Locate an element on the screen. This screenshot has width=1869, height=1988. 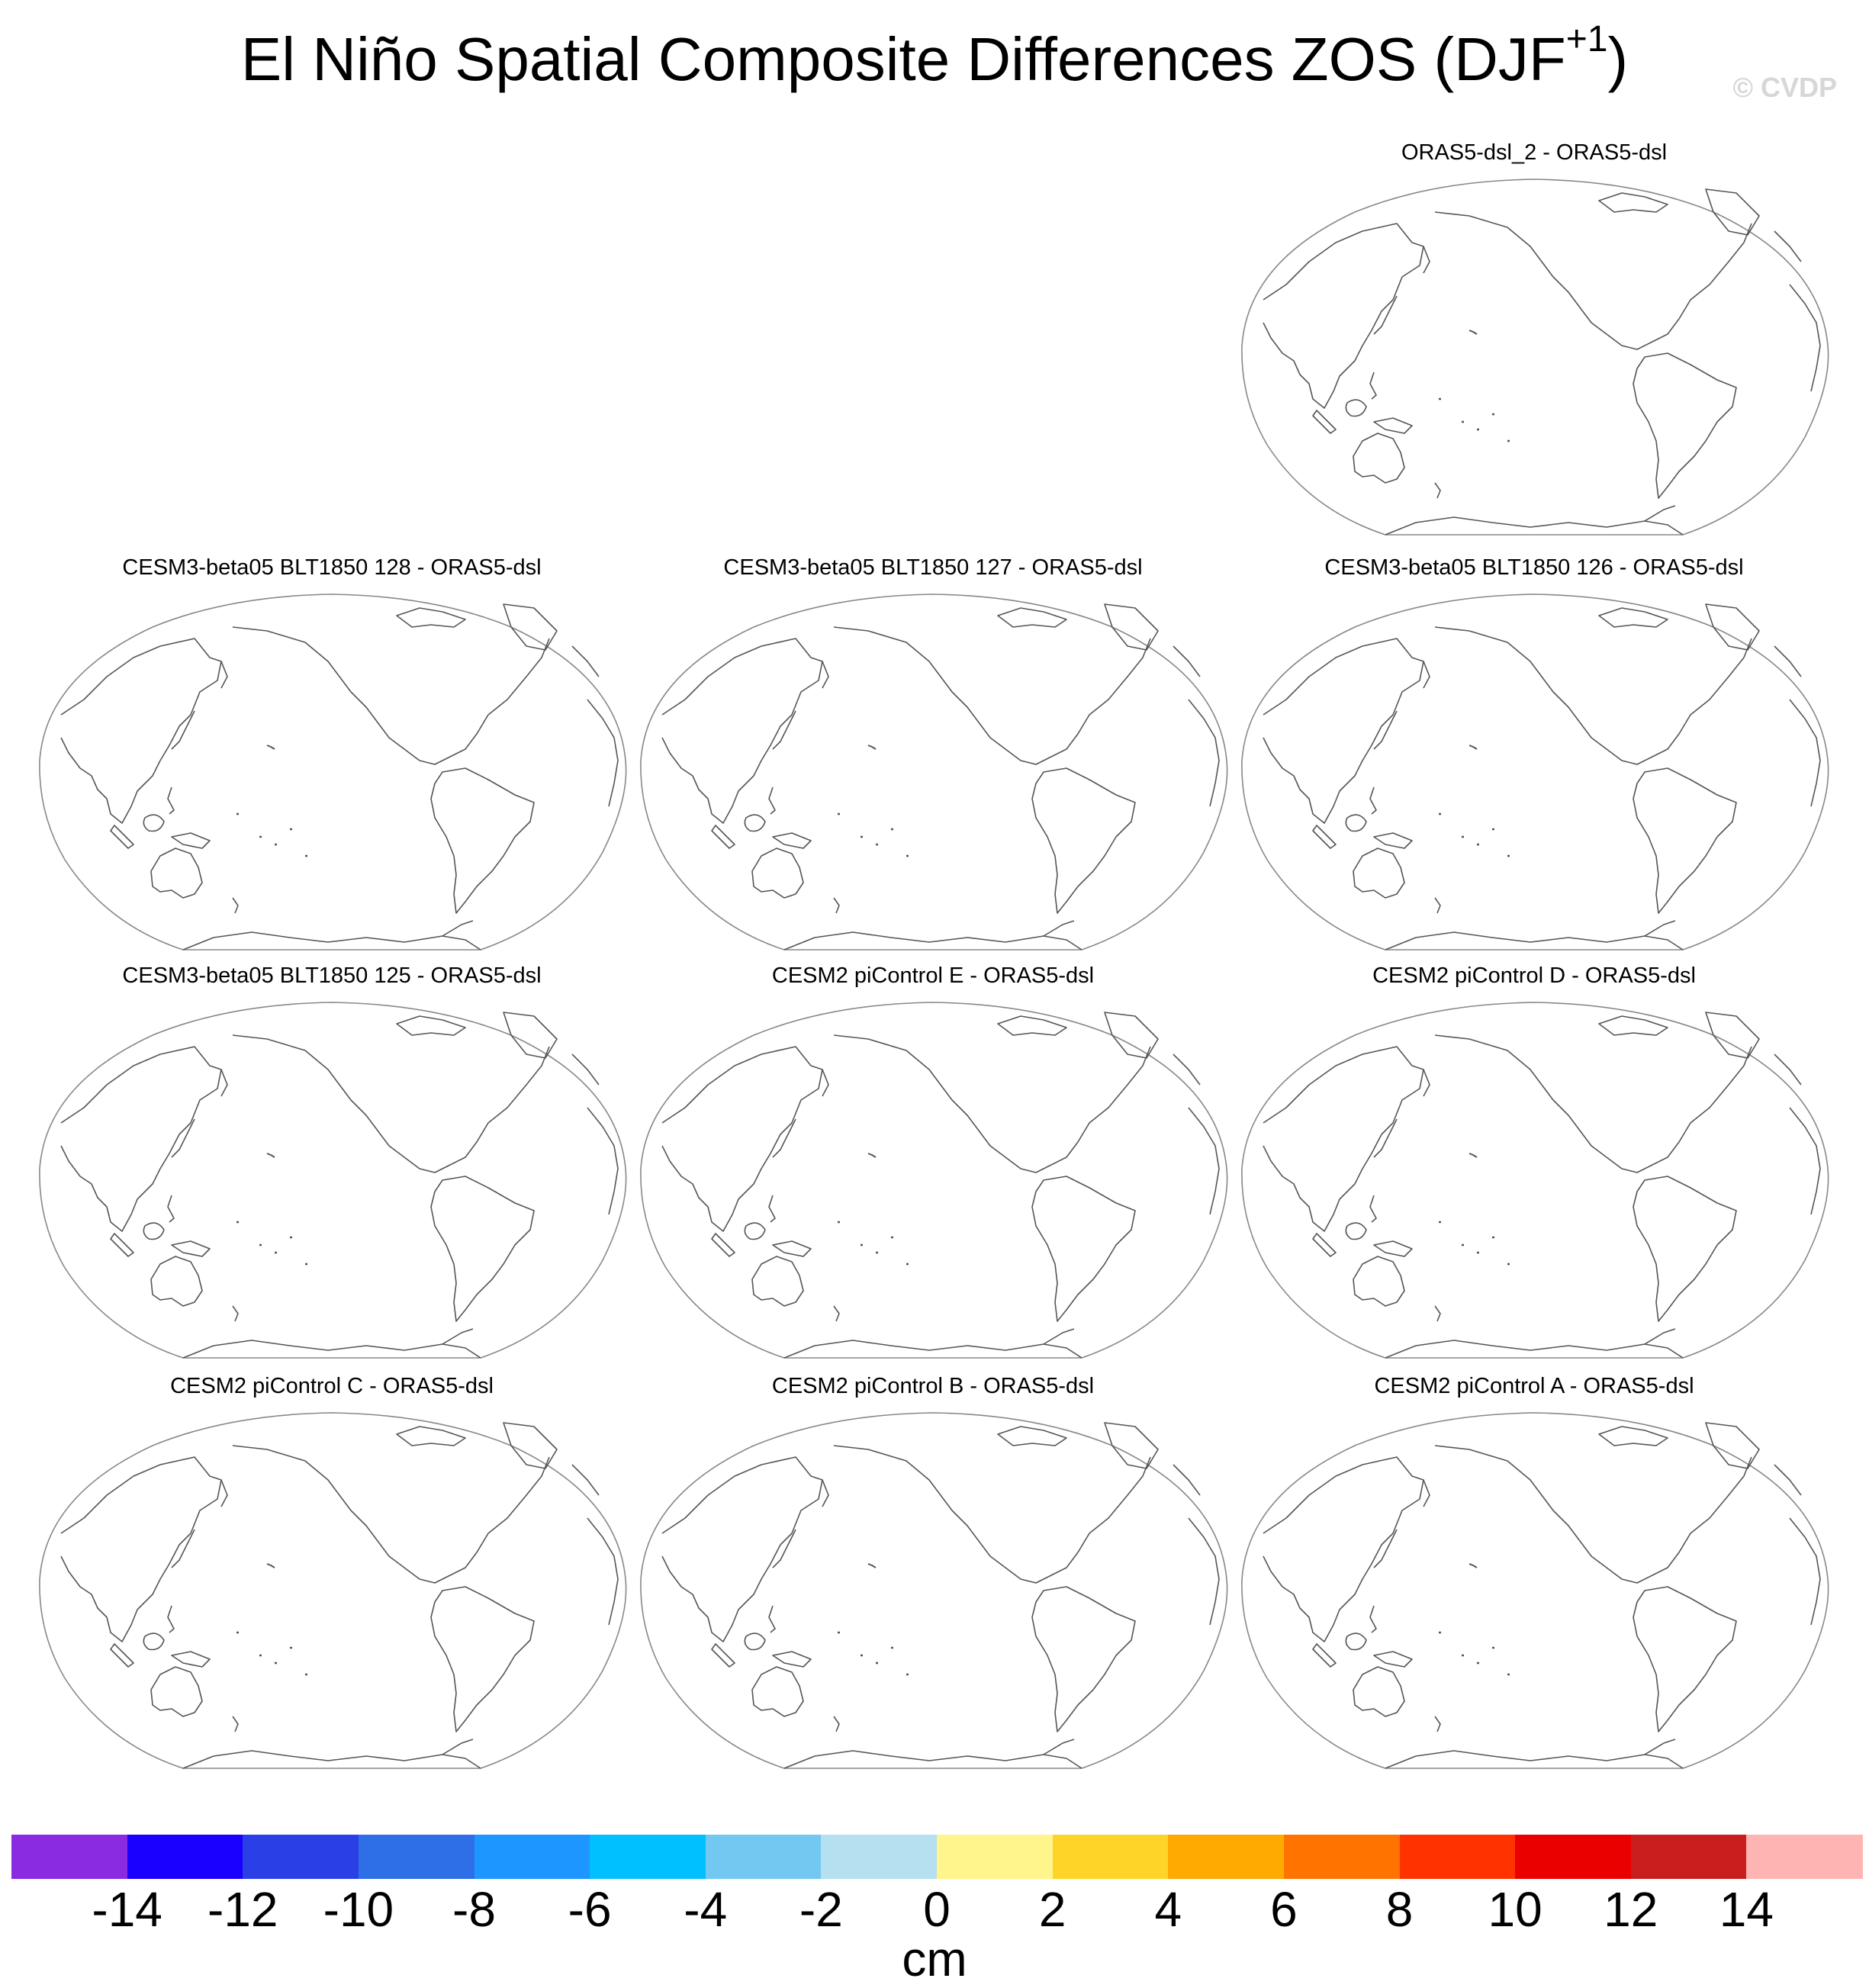
watermark: © CVDP is located at coordinates (1785, 88).